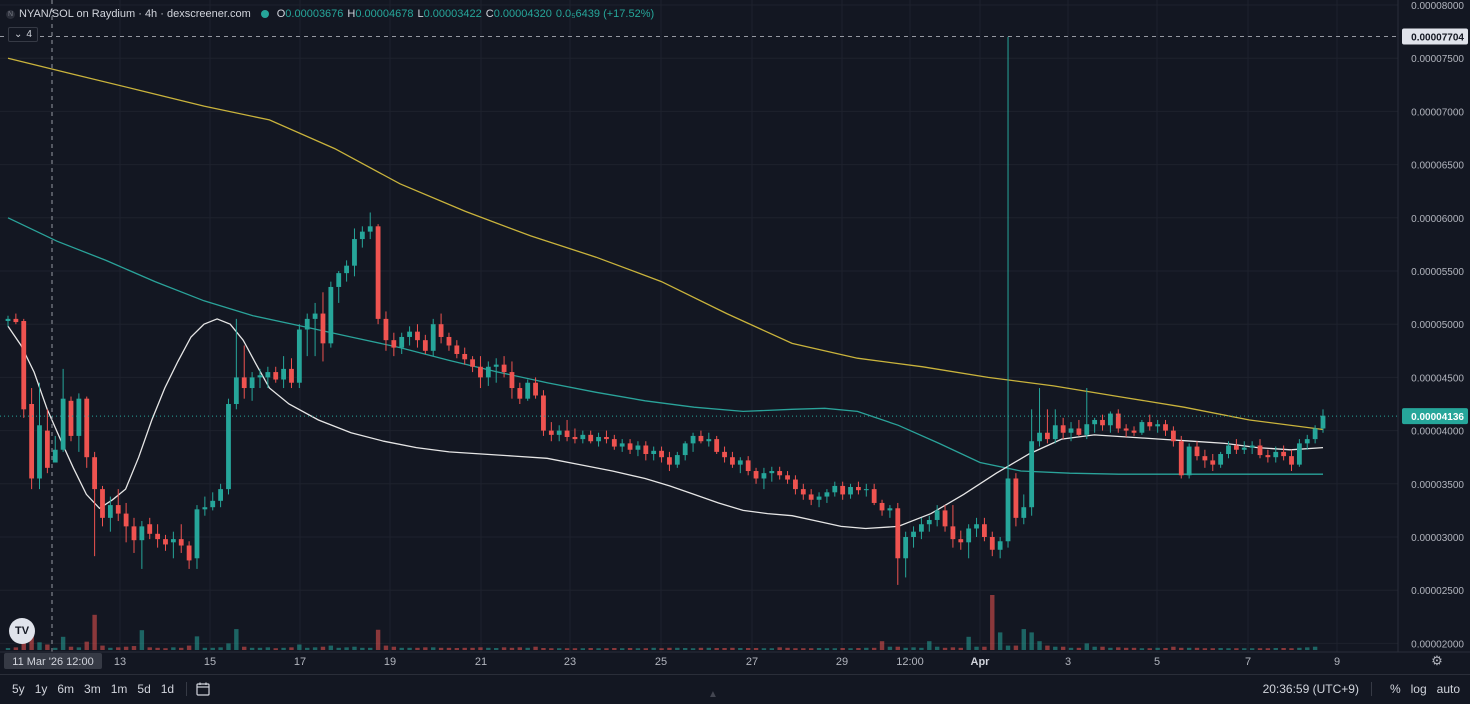 The width and height of the screenshot is (1470, 704). What do you see at coordinates (1437, 660) in the screenshot?
I see `settings-gear-icon: ⚙` at bounding box center [1437, 660].